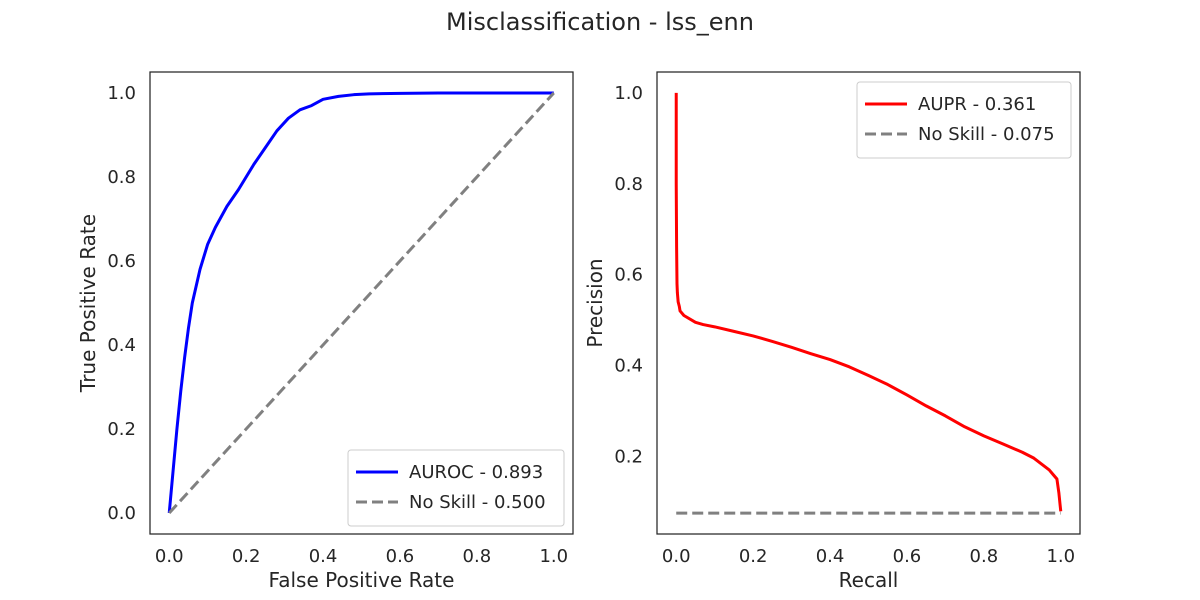  I want to click on x-axis-label: False Positive Rate, so click(362, 580).